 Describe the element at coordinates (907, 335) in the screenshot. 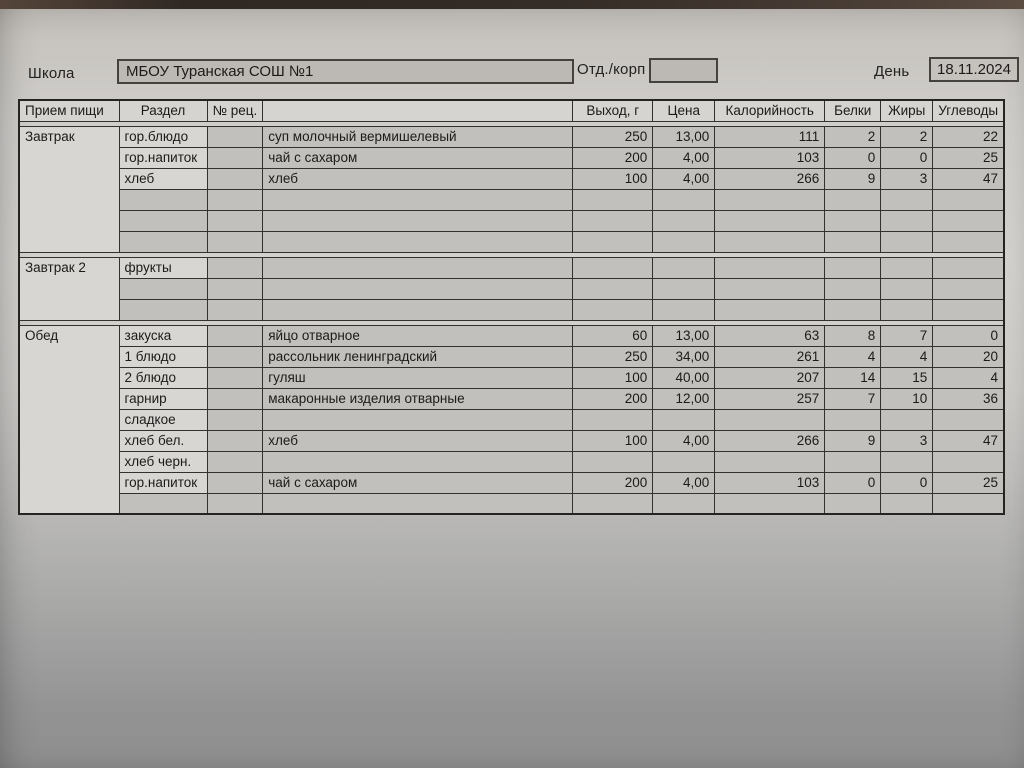

I see `cell-fat: 7` at that location.